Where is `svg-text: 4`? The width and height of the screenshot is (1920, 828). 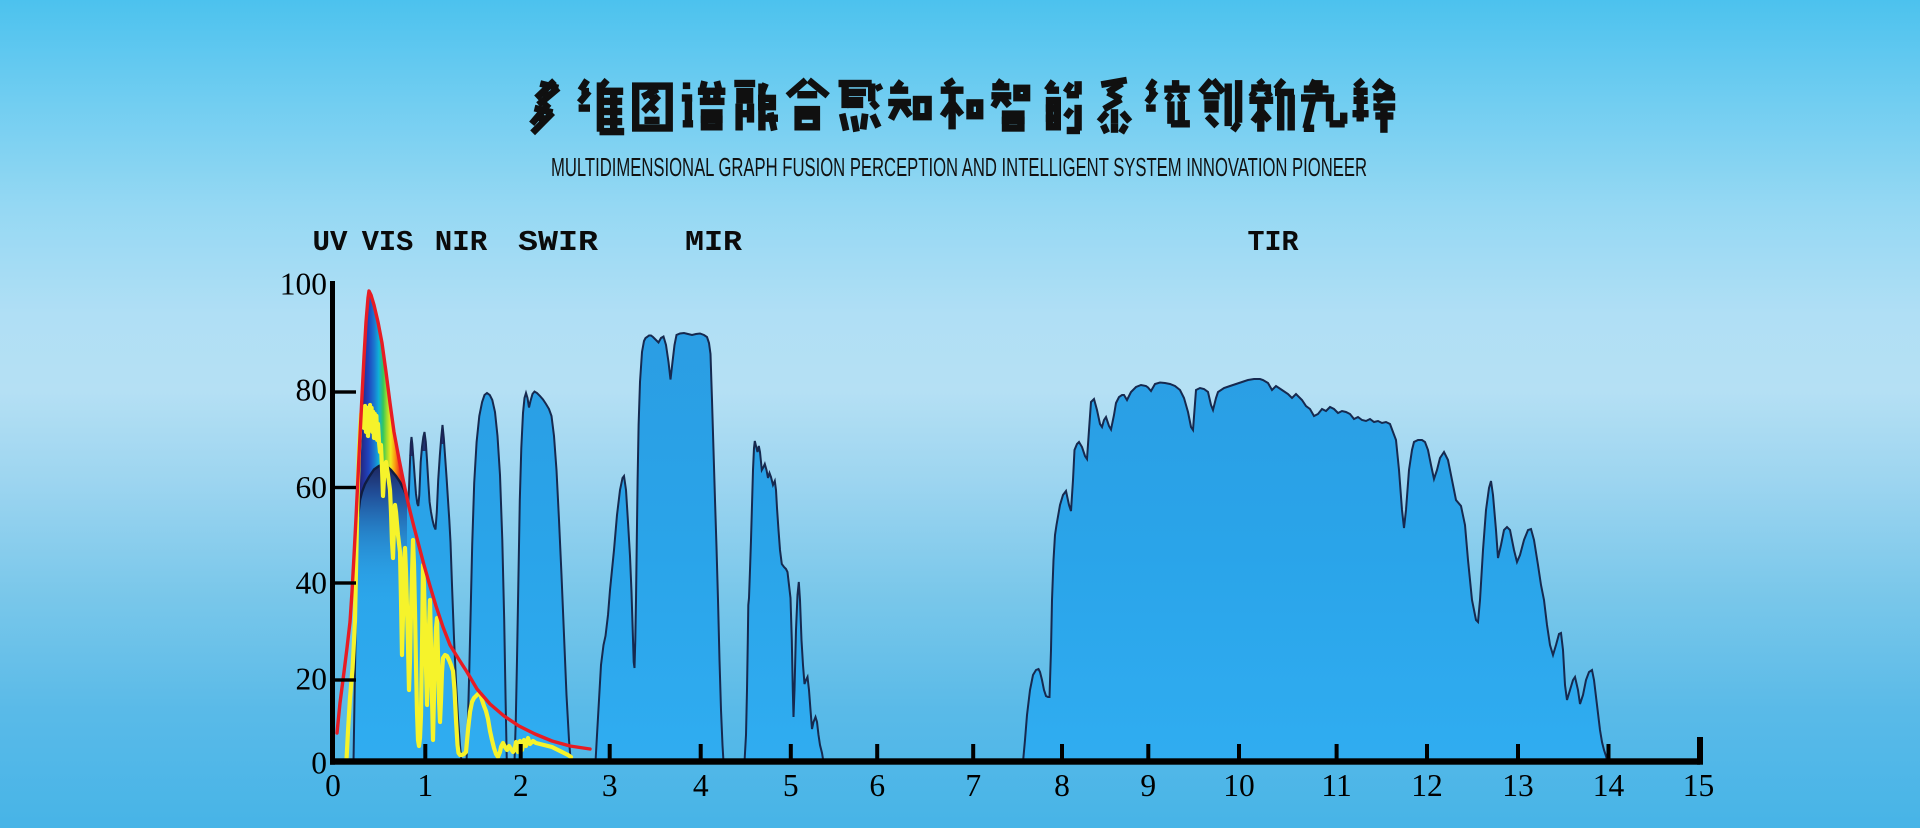 svg-text: 4 is located at coordinates (701, 785).